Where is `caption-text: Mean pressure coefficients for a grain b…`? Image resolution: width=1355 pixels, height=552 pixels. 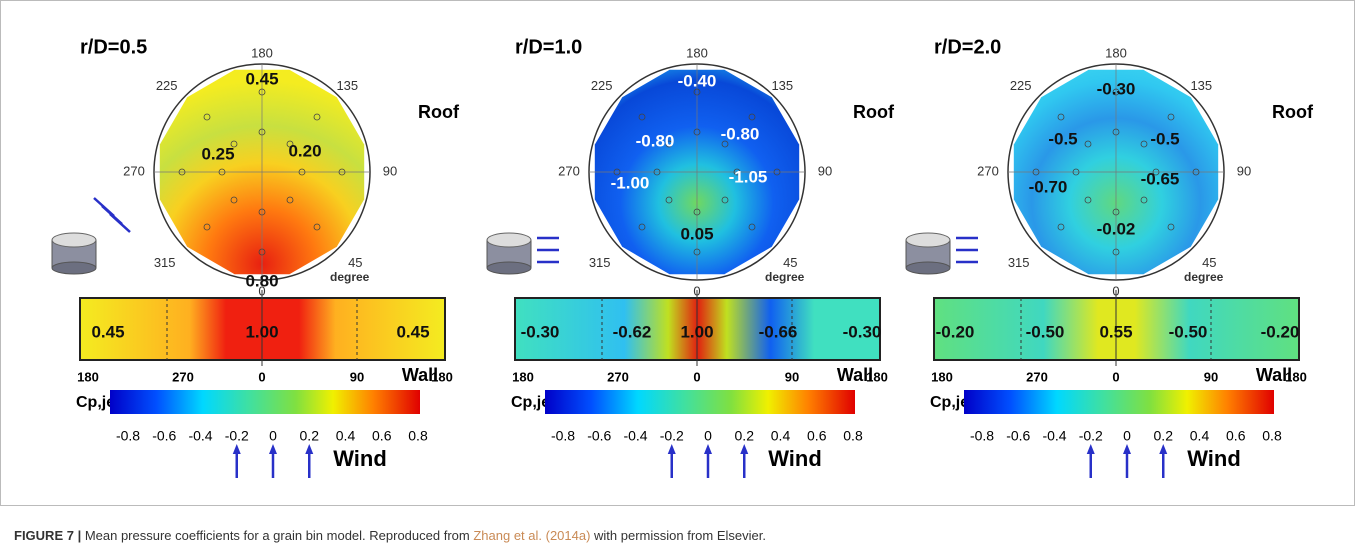
caption-text: Mean pressure coefficients for a grain b… is located at coordinates (277, 535).